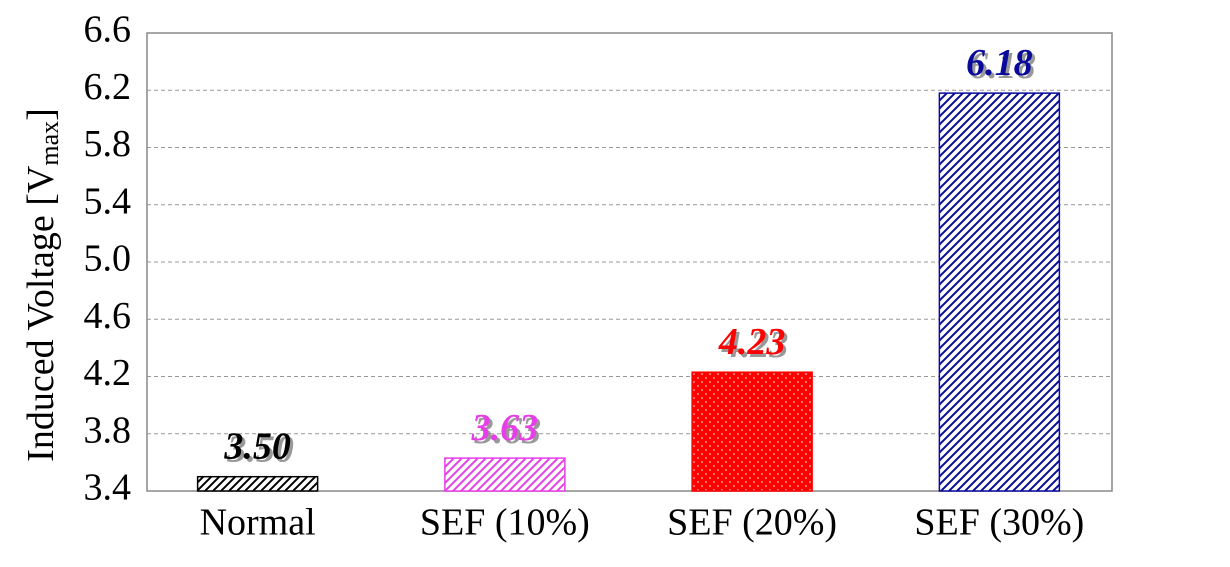  What do you see at coordinates (508, 431) in the screenshot?
I see `value-label-shadow: 3.63` at bounding box center [508, 431].